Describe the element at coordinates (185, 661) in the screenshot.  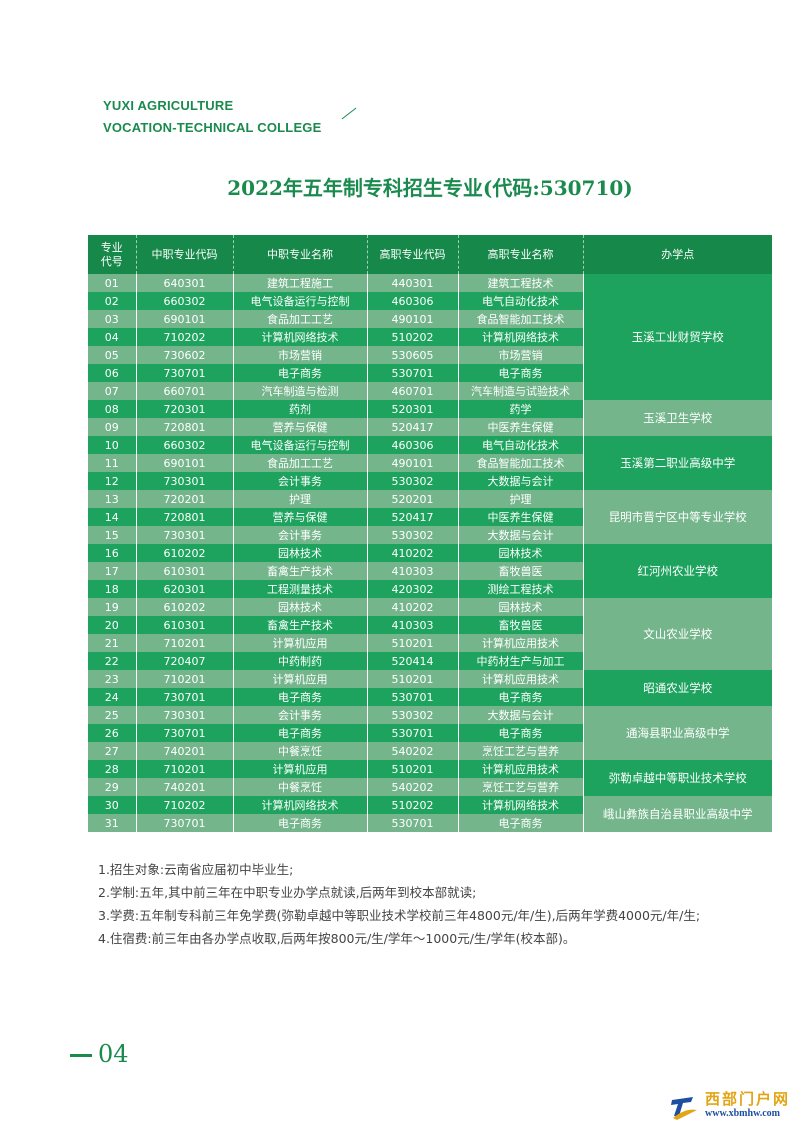
I see `cell-secondary-code: 720407` at that location.